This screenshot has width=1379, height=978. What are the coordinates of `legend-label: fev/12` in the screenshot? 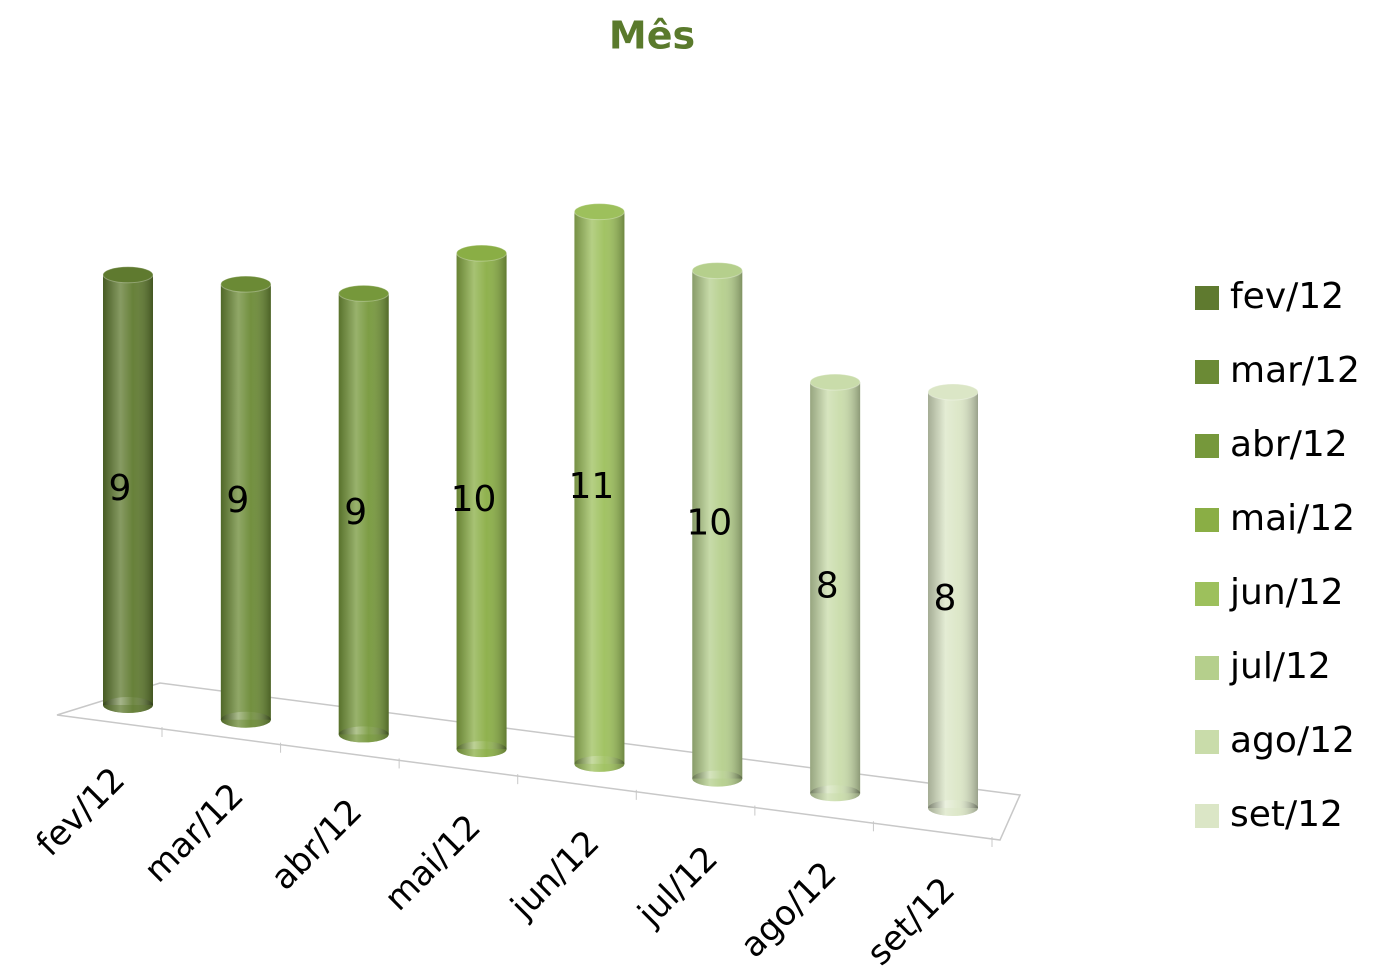 It's located at (1287, 296).